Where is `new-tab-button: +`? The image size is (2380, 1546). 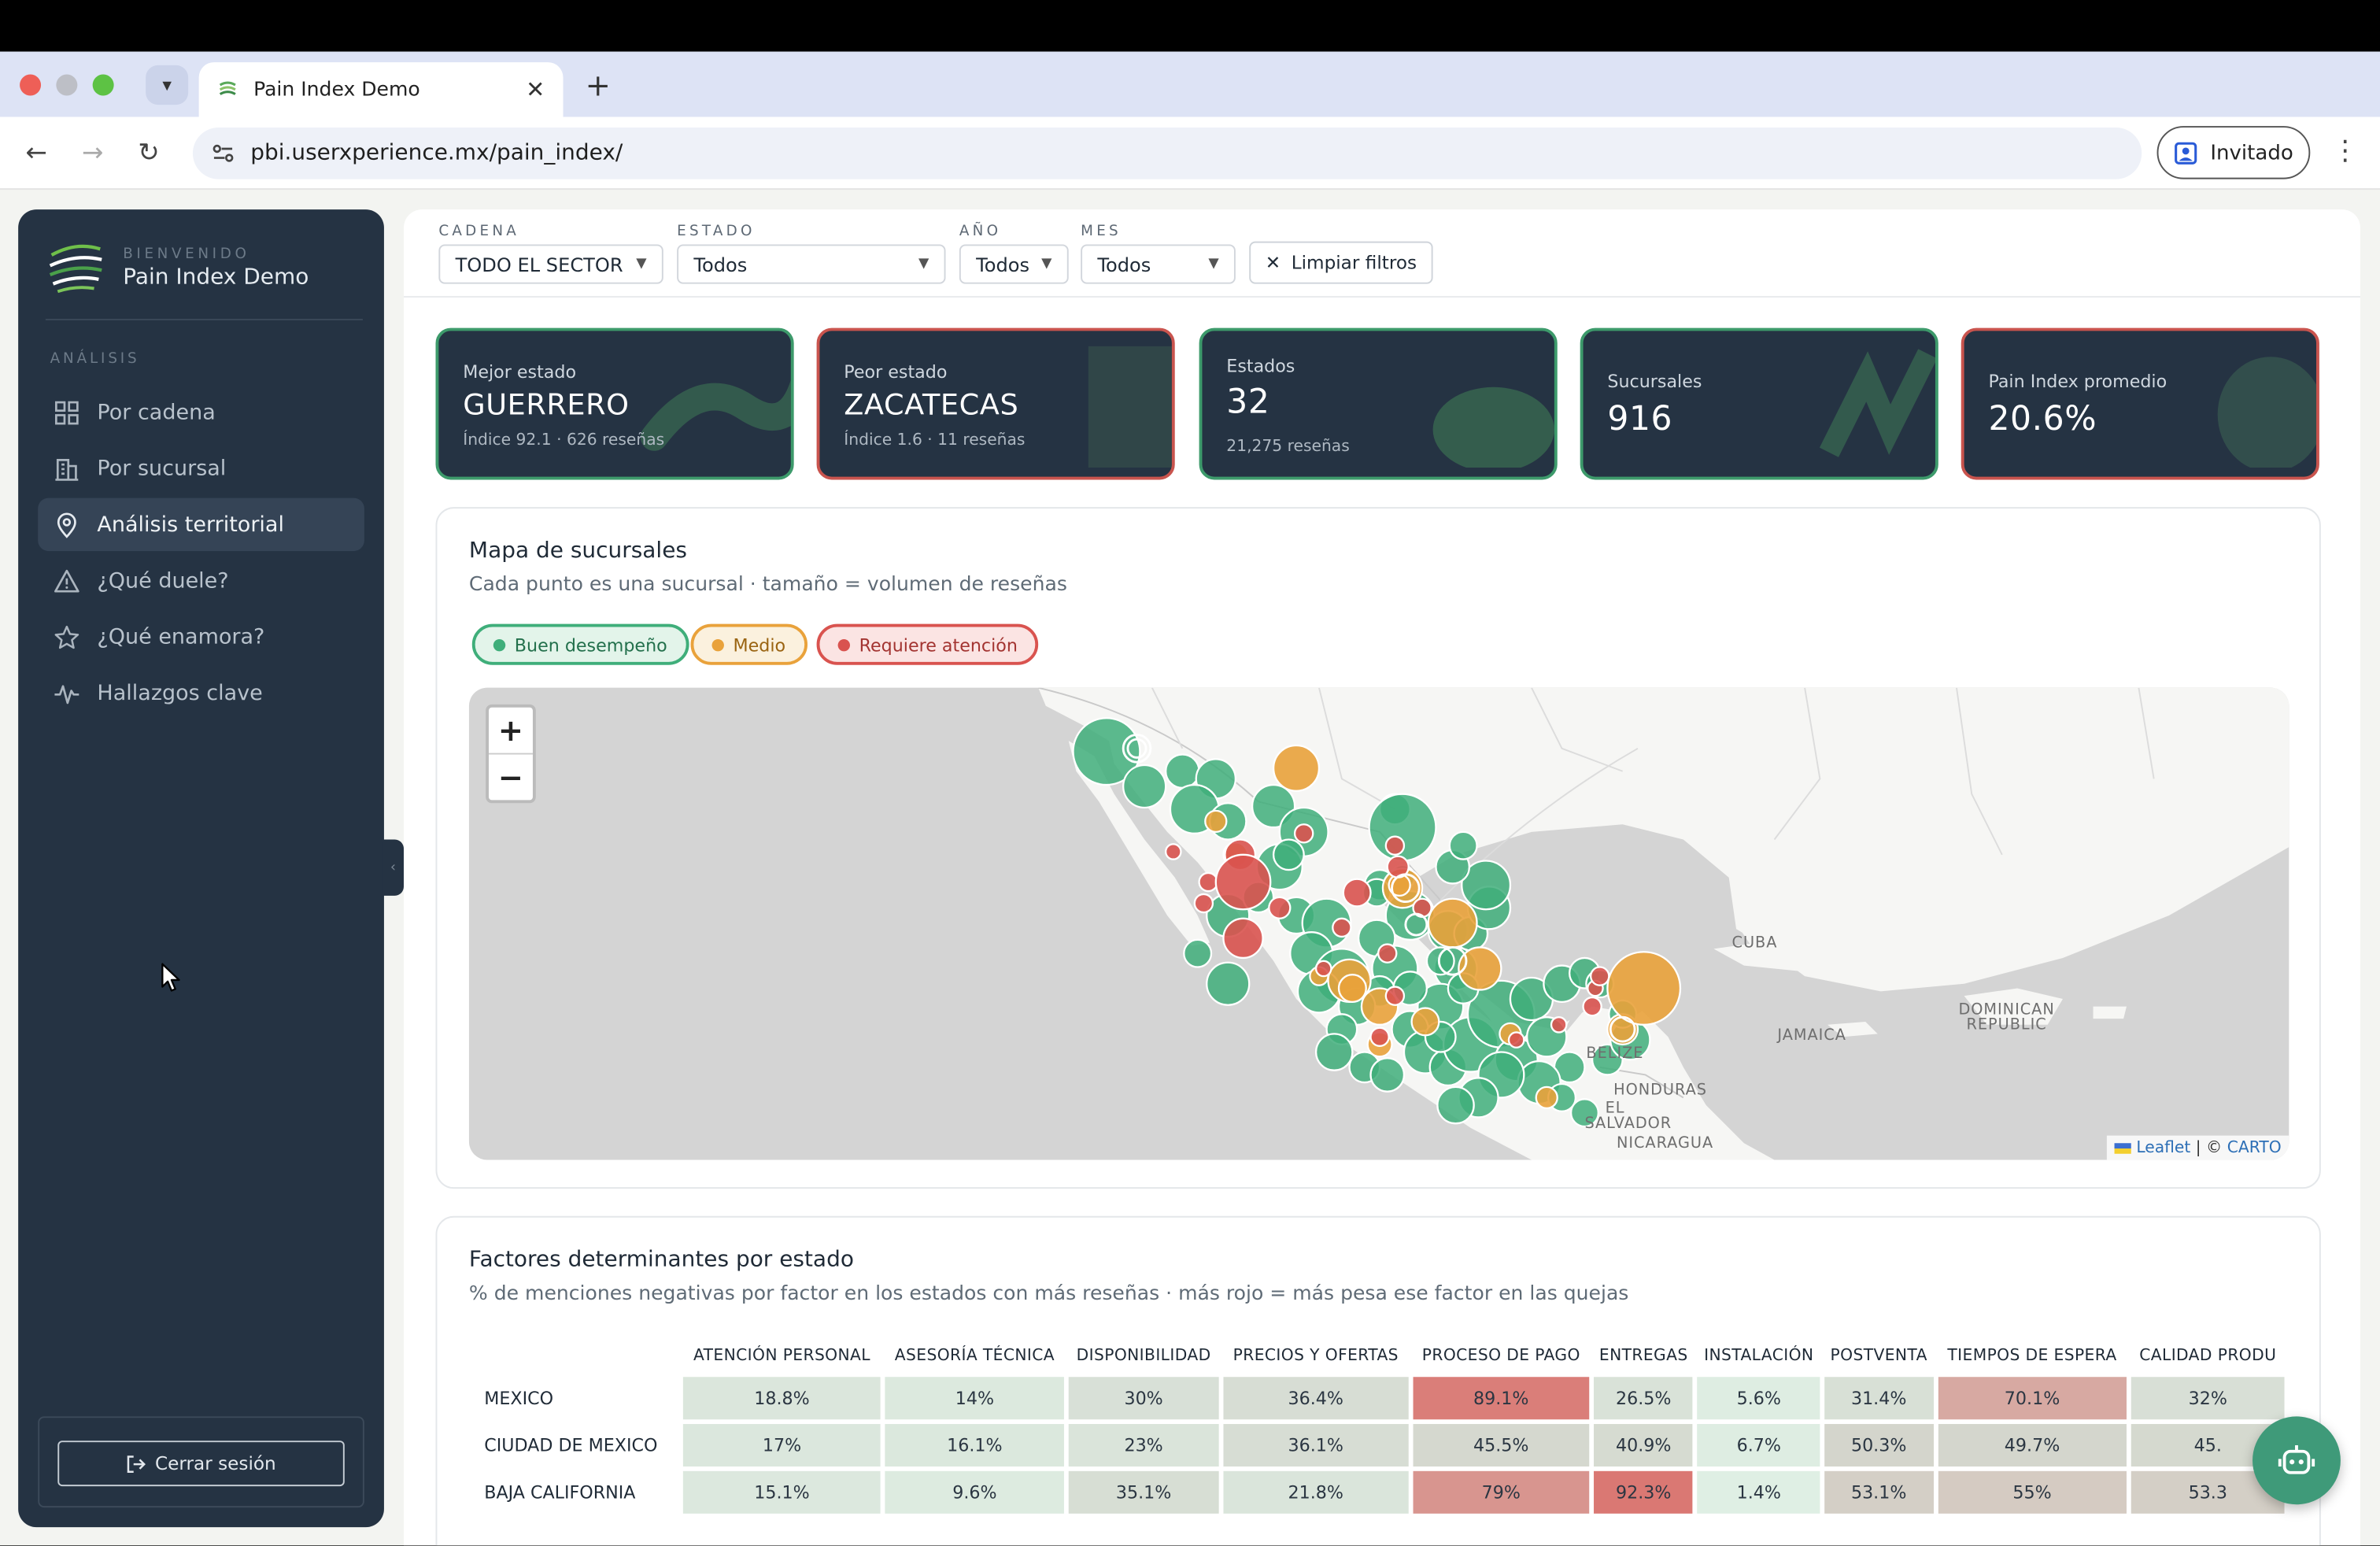 new-tab-button: + is located at coordinates (598, 85).